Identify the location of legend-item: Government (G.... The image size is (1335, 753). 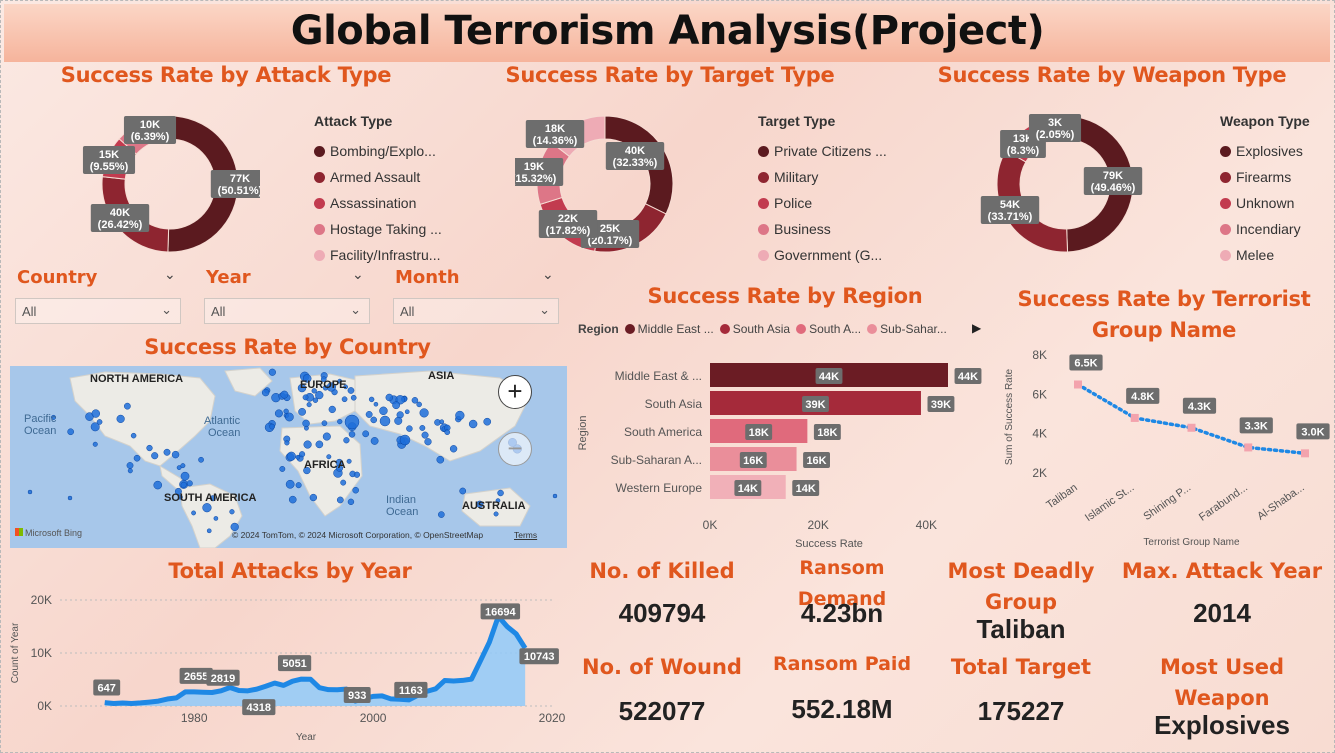
(822, 255).